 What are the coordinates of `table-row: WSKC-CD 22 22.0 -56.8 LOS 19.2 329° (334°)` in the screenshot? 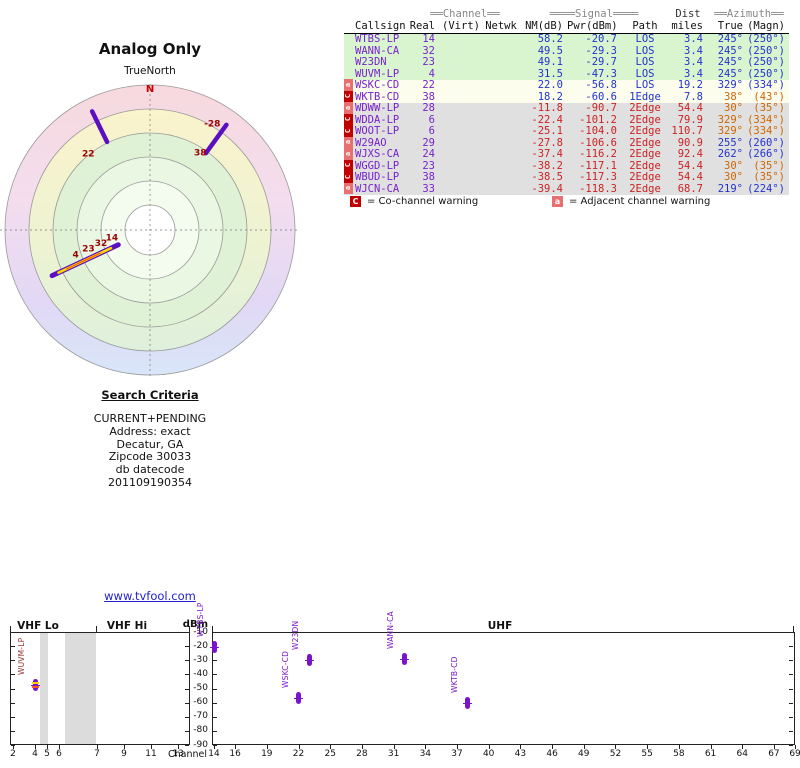 It's located at (566, 86).